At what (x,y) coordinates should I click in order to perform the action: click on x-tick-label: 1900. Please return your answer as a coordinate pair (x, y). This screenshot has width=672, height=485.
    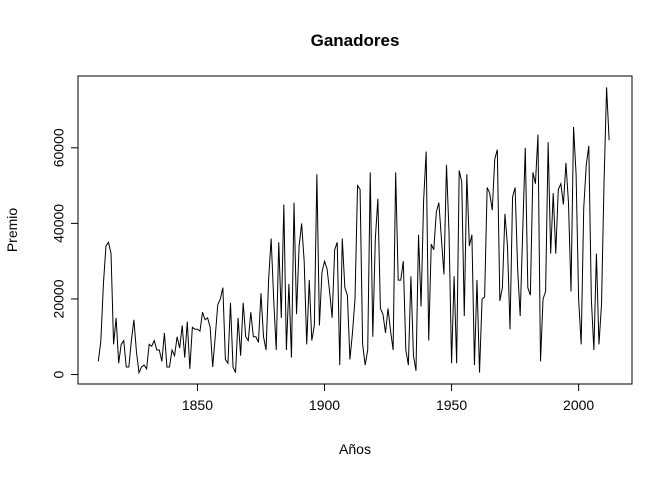
    Looking at the image, I should click on (324, 405).